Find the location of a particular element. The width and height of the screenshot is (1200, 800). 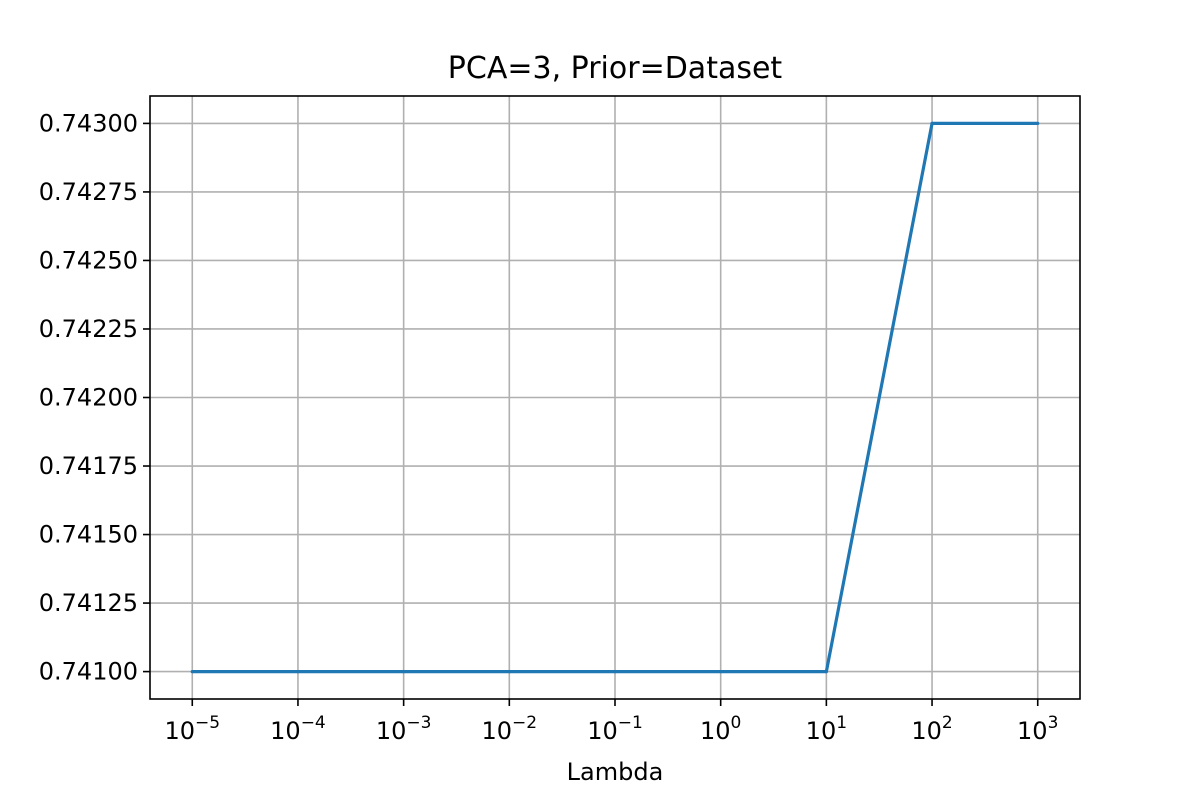

y-tick-label: 0.74225 is located at coordinates (88, 329).